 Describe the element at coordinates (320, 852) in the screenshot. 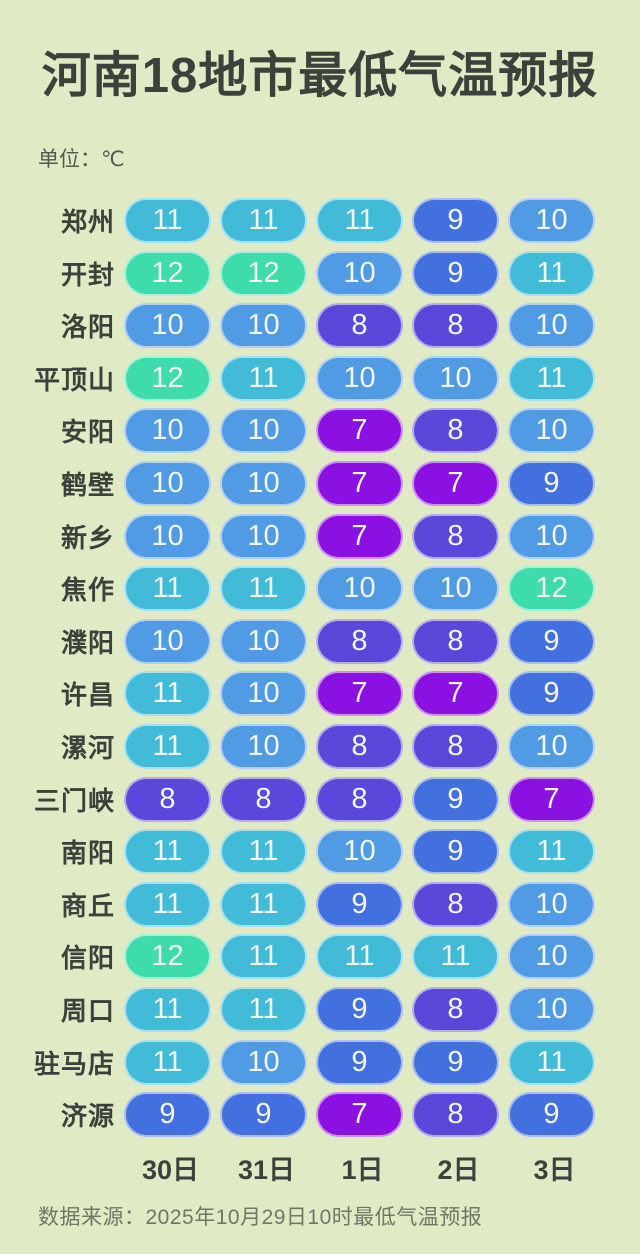

I see `table-row: 南阳 11 11 10 9 11` at that location.